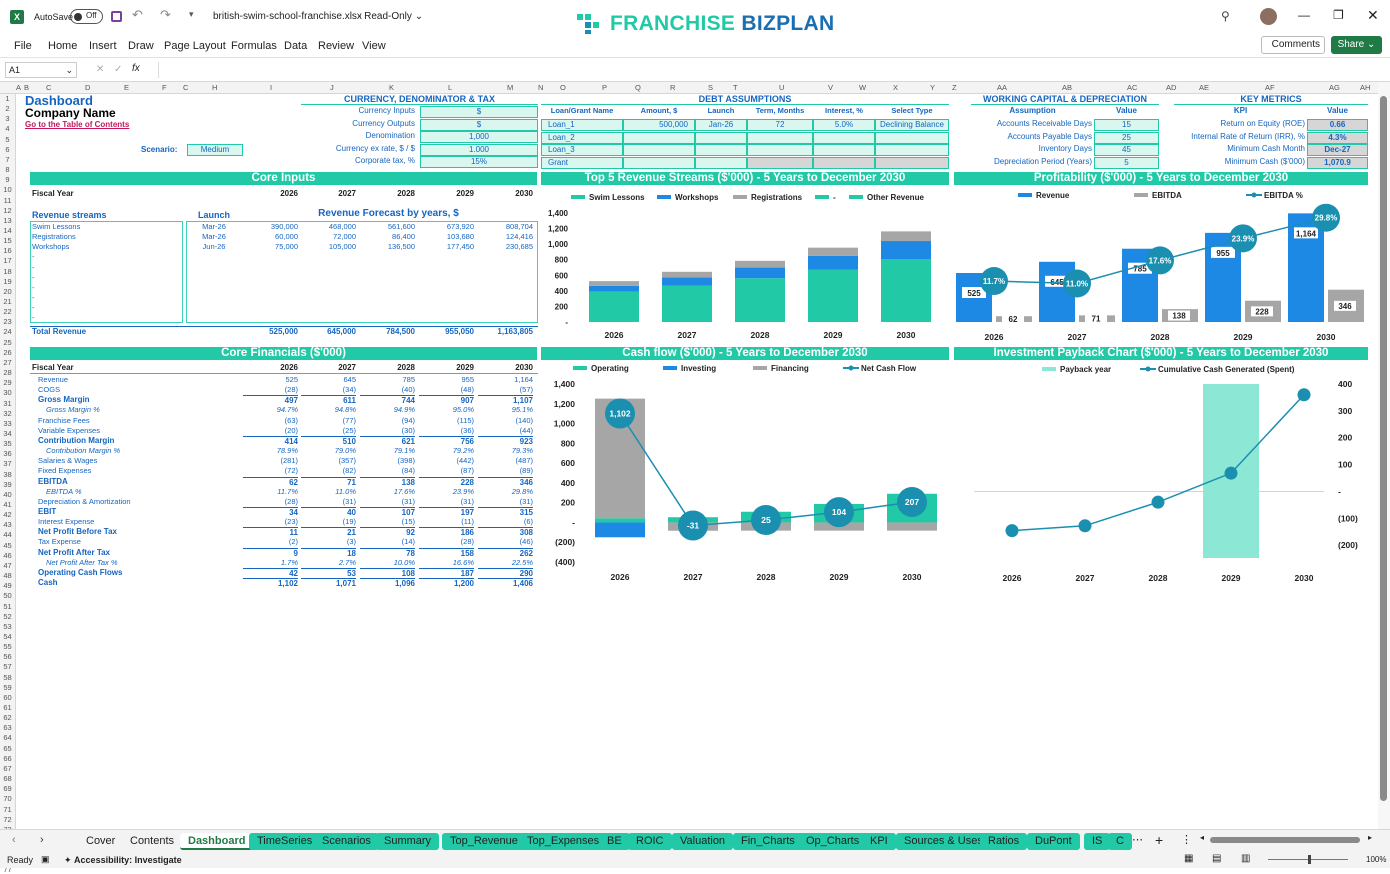 The height and width of the screenshot is (874, 1390). What do you see at coordinates (7, 677) in the screenshot?
I see `row-header: 58` at bounding box center [7, 677].